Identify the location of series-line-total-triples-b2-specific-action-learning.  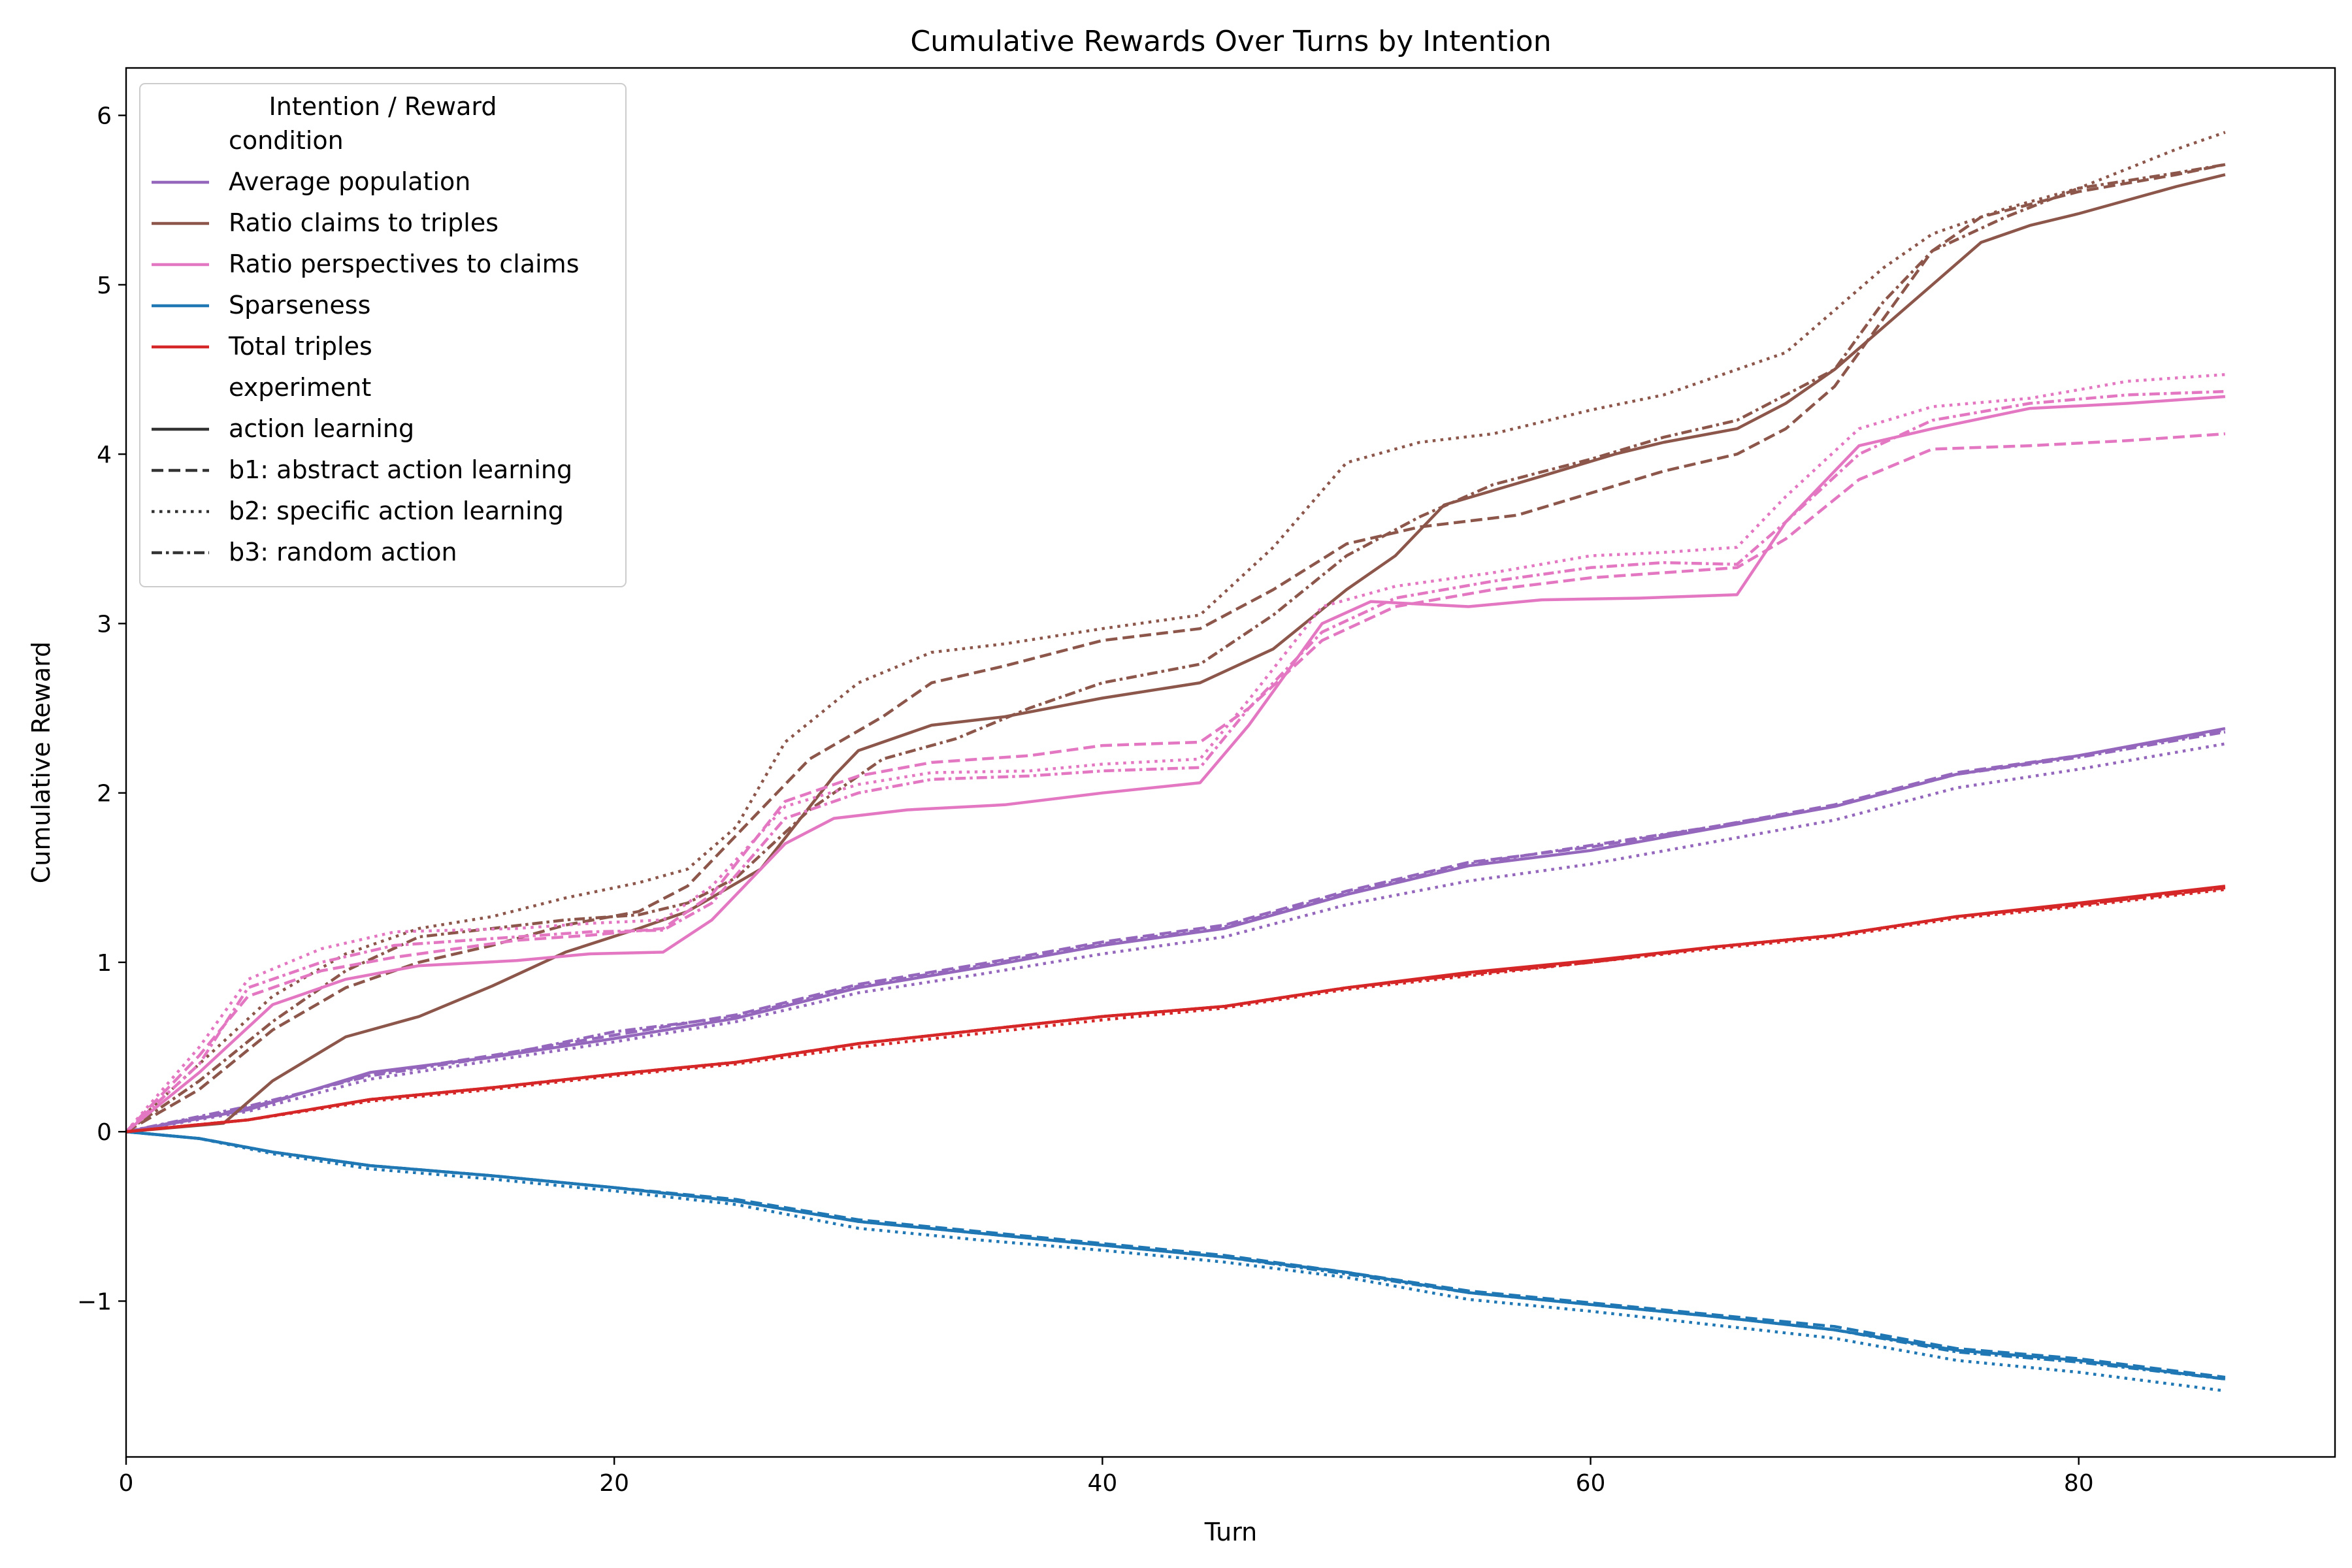
(1175, 1011).